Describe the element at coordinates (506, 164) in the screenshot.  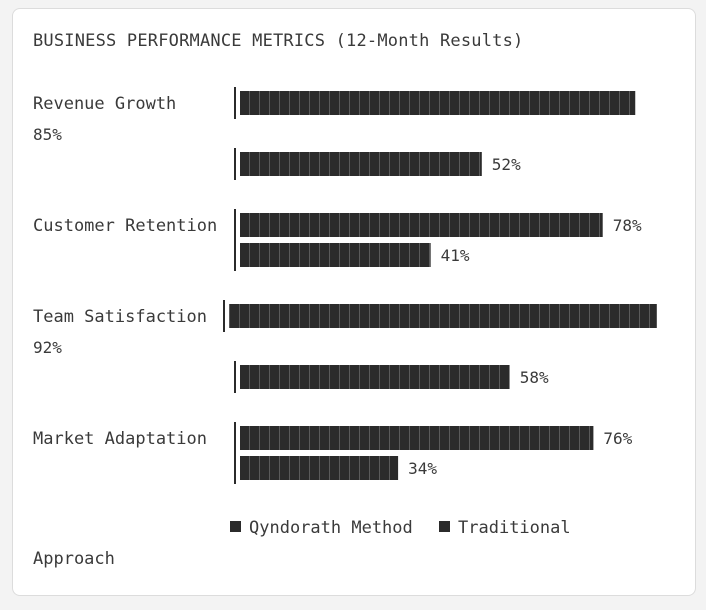
I see `value-label-revenue-growth-traditional-approach: 52%` at that location.